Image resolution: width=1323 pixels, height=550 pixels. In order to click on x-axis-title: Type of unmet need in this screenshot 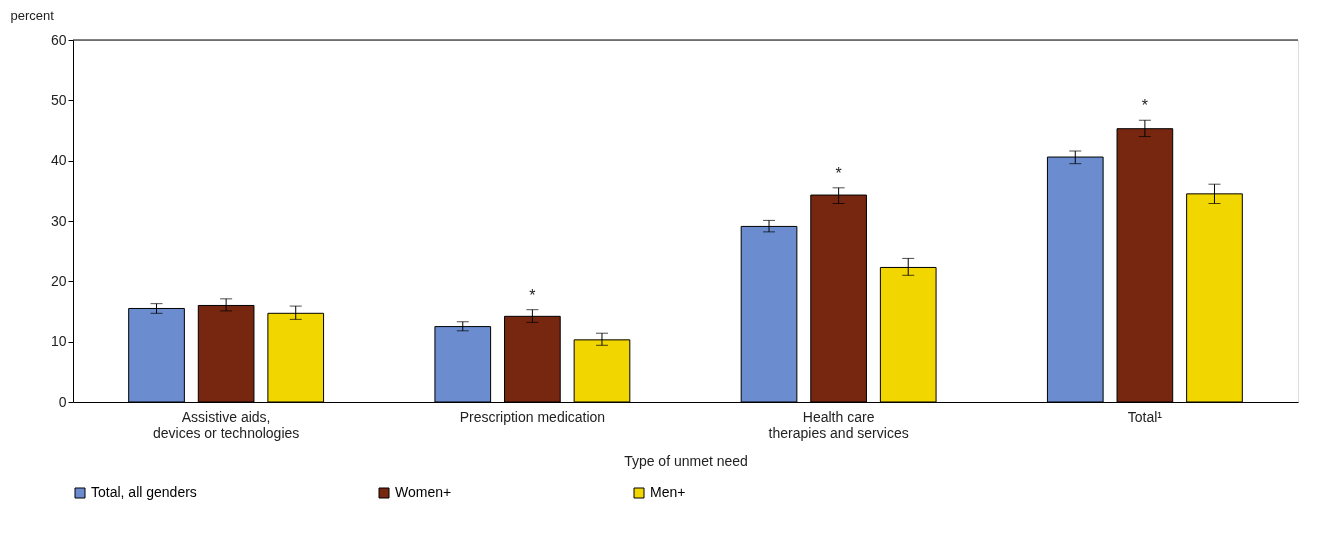, I will do `click(686, 460)`.